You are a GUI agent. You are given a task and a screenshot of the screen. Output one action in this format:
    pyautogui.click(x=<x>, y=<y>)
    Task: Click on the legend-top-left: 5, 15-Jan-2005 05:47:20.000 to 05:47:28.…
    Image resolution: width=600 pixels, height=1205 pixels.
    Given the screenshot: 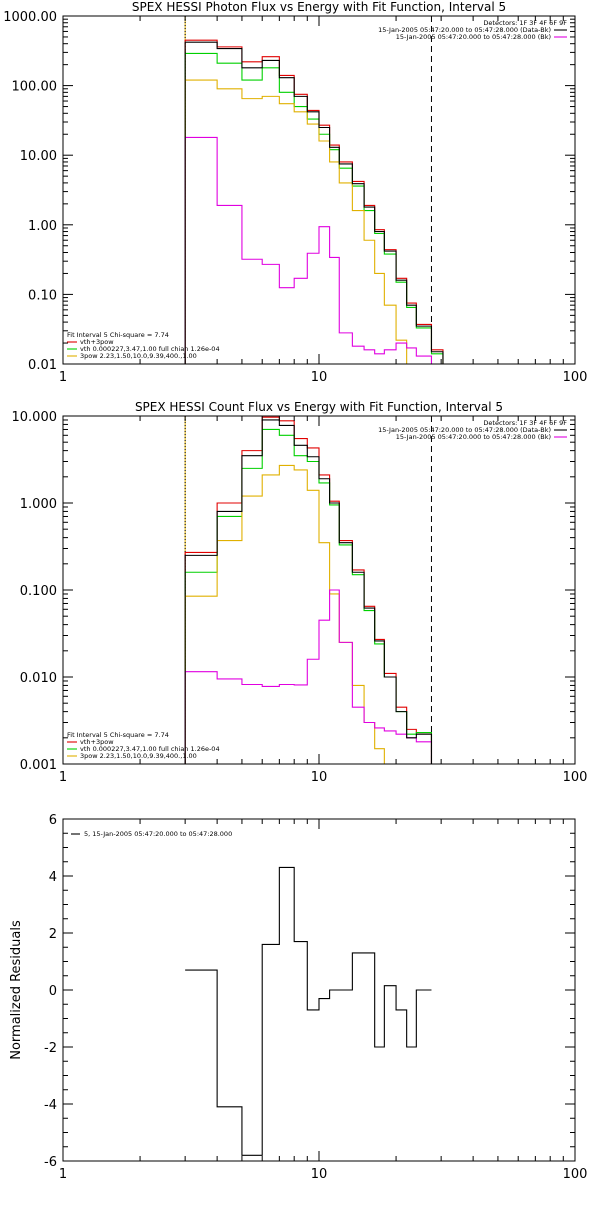 What is the action you would take?
    pyautogui.click(x=151, y=834)
    